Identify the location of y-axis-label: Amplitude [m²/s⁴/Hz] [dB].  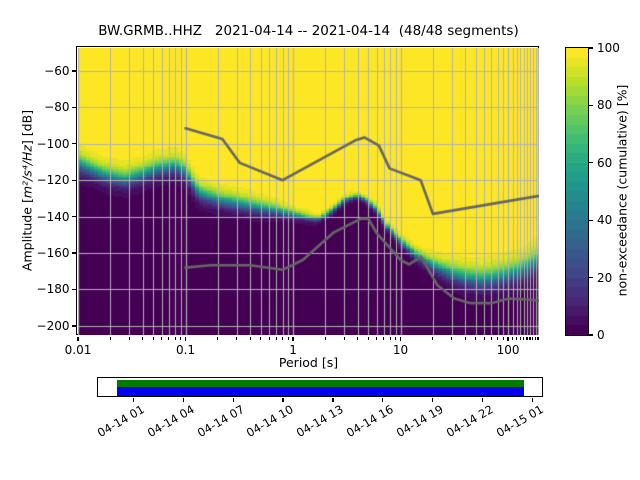
(27, 191).